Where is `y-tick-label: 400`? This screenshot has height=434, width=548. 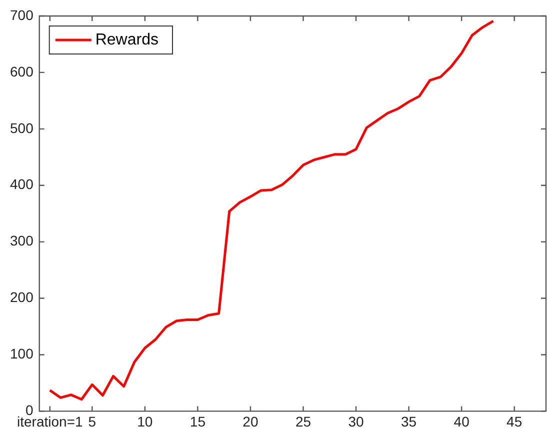 y-tick-label: 400 is located at coordinates (22, 184).